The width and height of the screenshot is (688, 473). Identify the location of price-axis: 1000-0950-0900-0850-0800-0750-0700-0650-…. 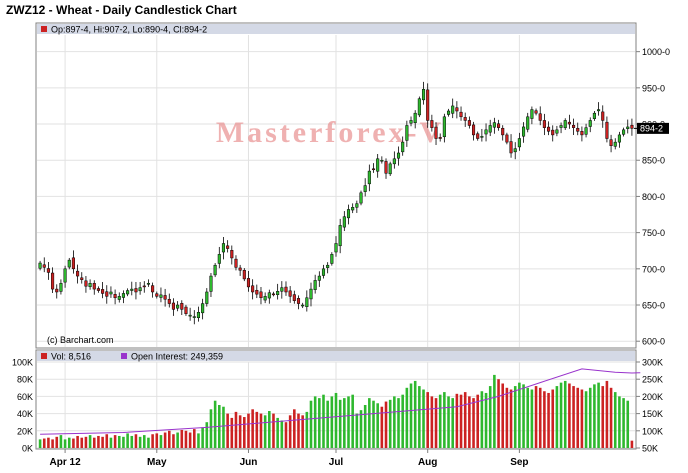
(652, 197).